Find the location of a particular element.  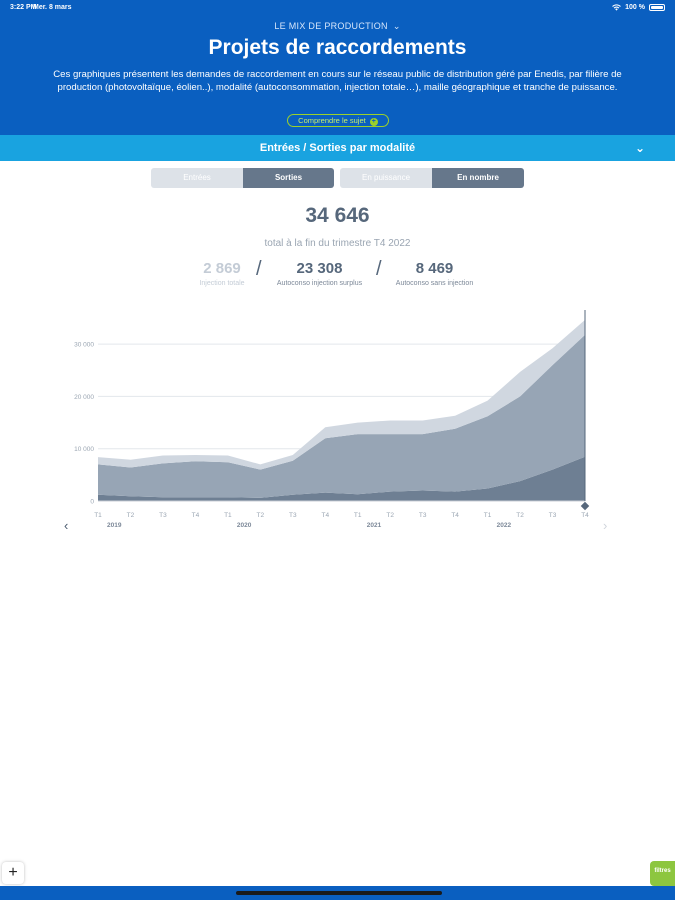

status-date: Mer. 8 mars is located at coordinates (52, 7).